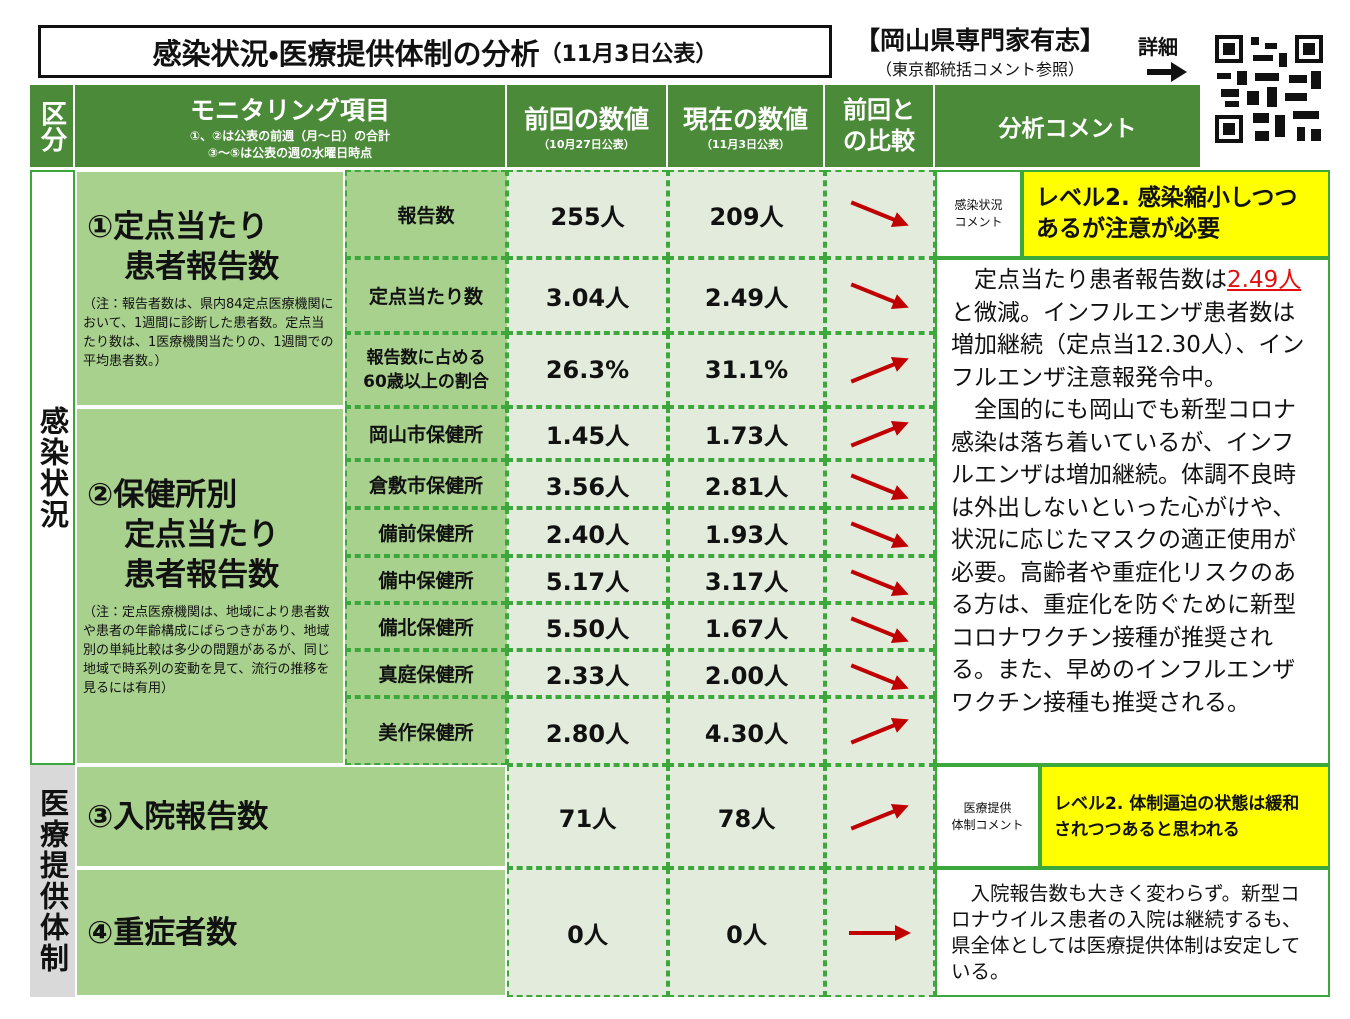 The height and width of the screenshot is (1019, 1350). I want to click on header-current: 現在の数値 （11月3日公表）, so click(746, 126).